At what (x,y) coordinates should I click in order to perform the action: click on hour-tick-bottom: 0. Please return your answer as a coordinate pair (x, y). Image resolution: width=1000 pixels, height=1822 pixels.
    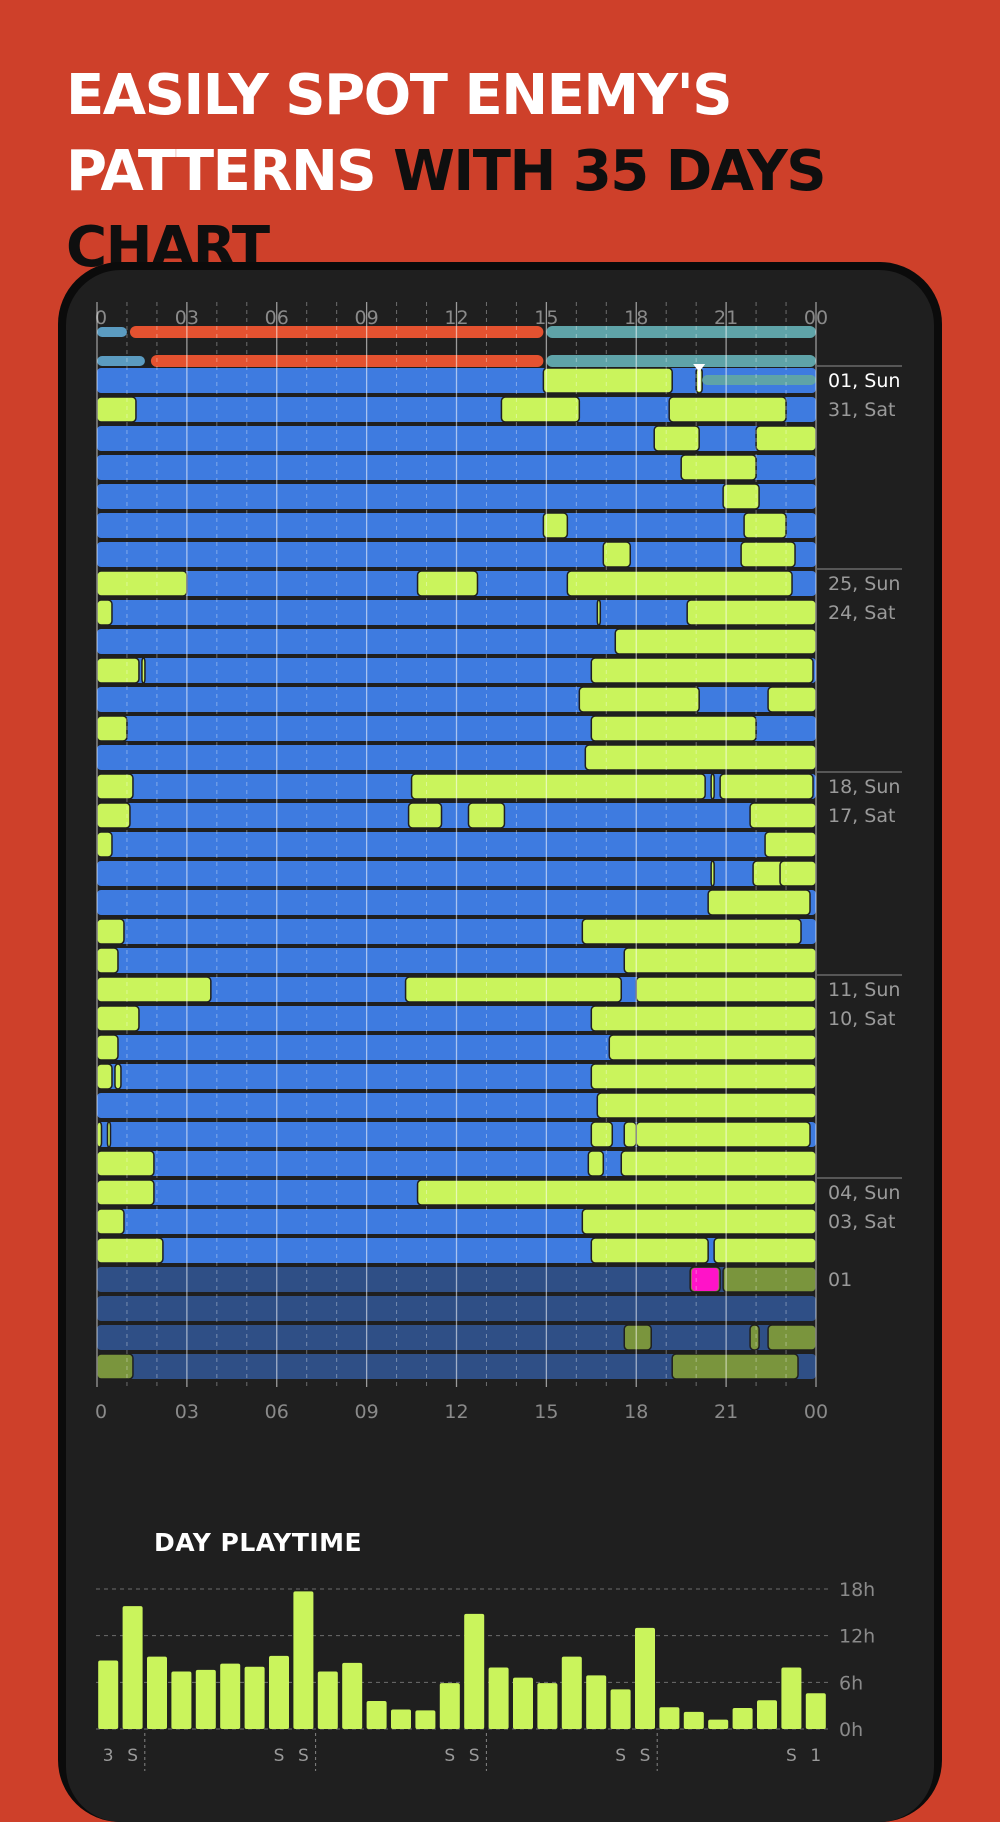
    Looking at the image, I should click on (101, 1412).